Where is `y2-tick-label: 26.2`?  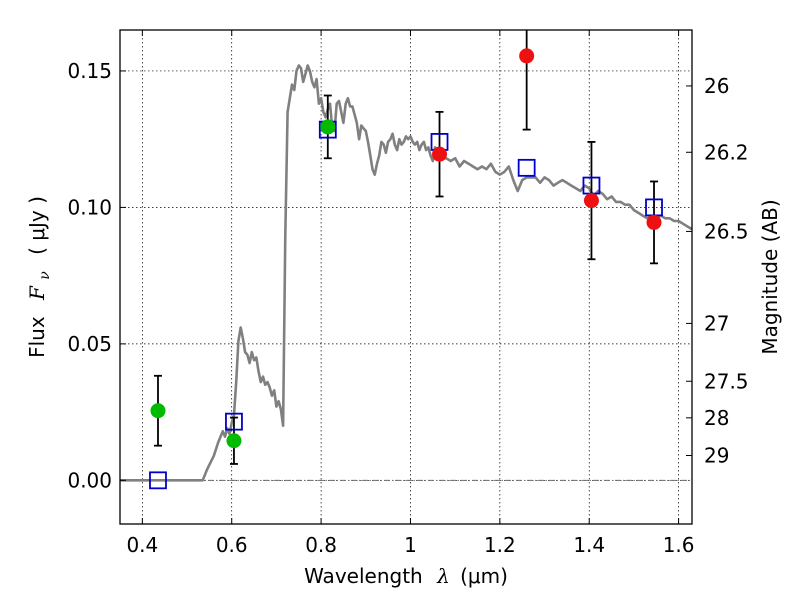
y2-tick-label: 26.2 is located at coordinates (726, 152).